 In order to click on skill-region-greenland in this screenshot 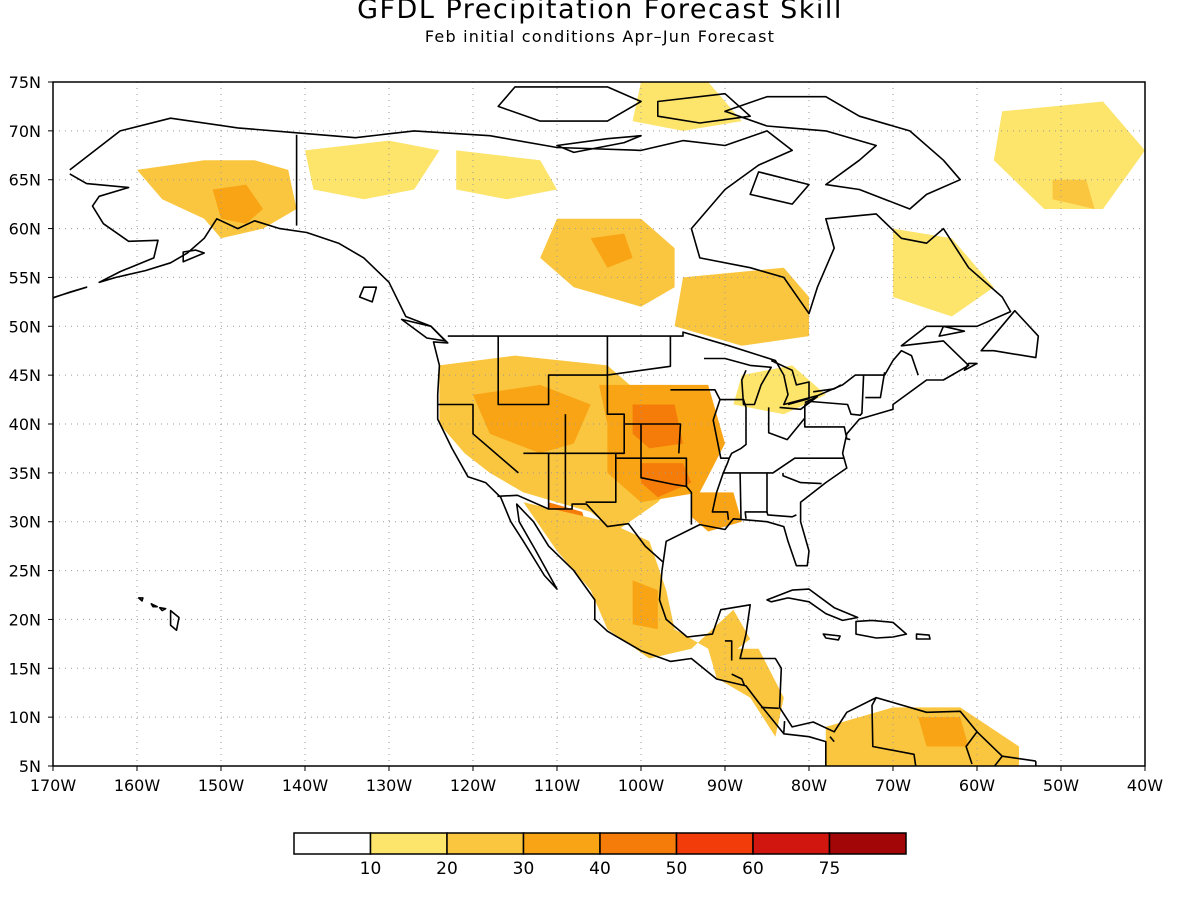, I will do `click(1069, 155)`.